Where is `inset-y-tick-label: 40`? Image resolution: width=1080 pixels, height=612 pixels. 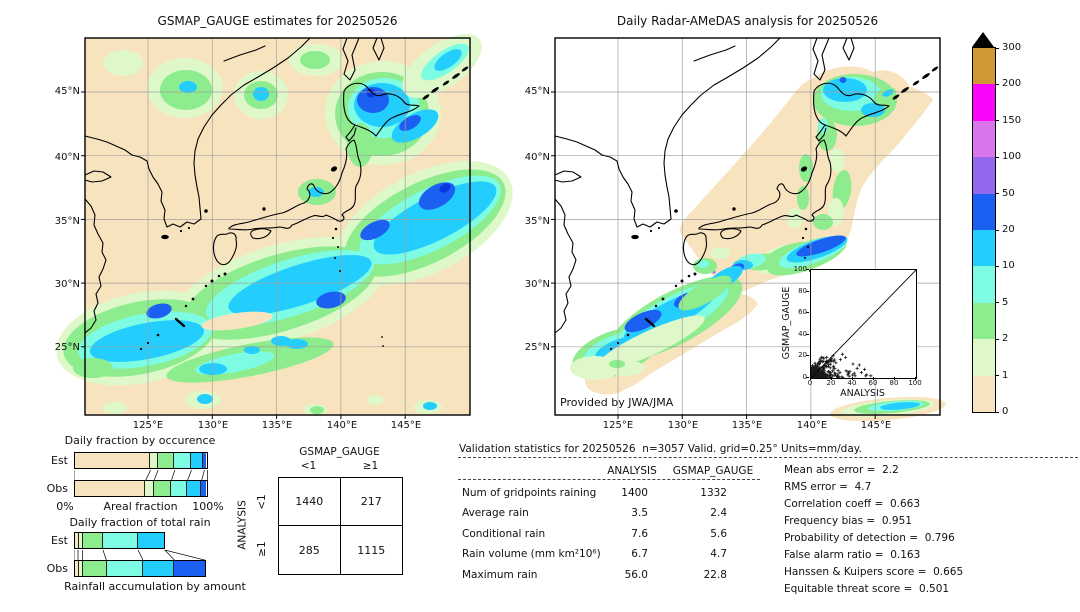 inset-y-tick-label: 40 is located at coordinates (802, 333).